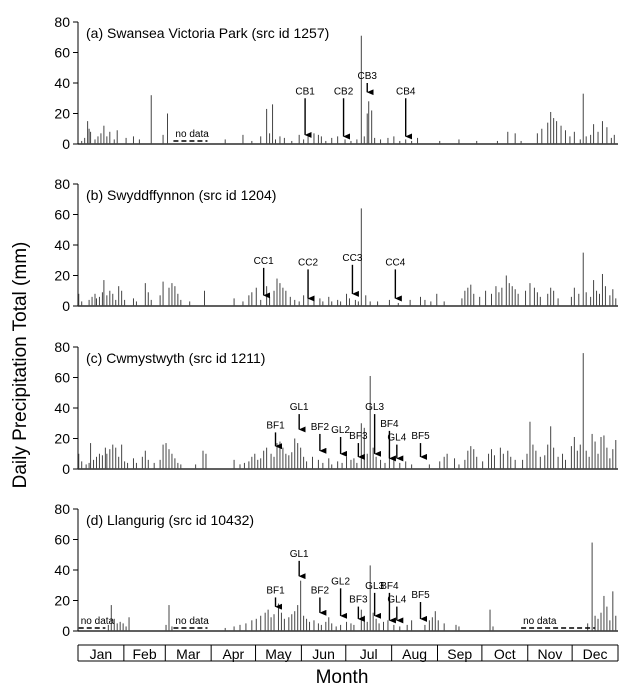  Describe the element at coordinates (305, 91) in the screenshot. I see `annotation-label: CB1` at that location.